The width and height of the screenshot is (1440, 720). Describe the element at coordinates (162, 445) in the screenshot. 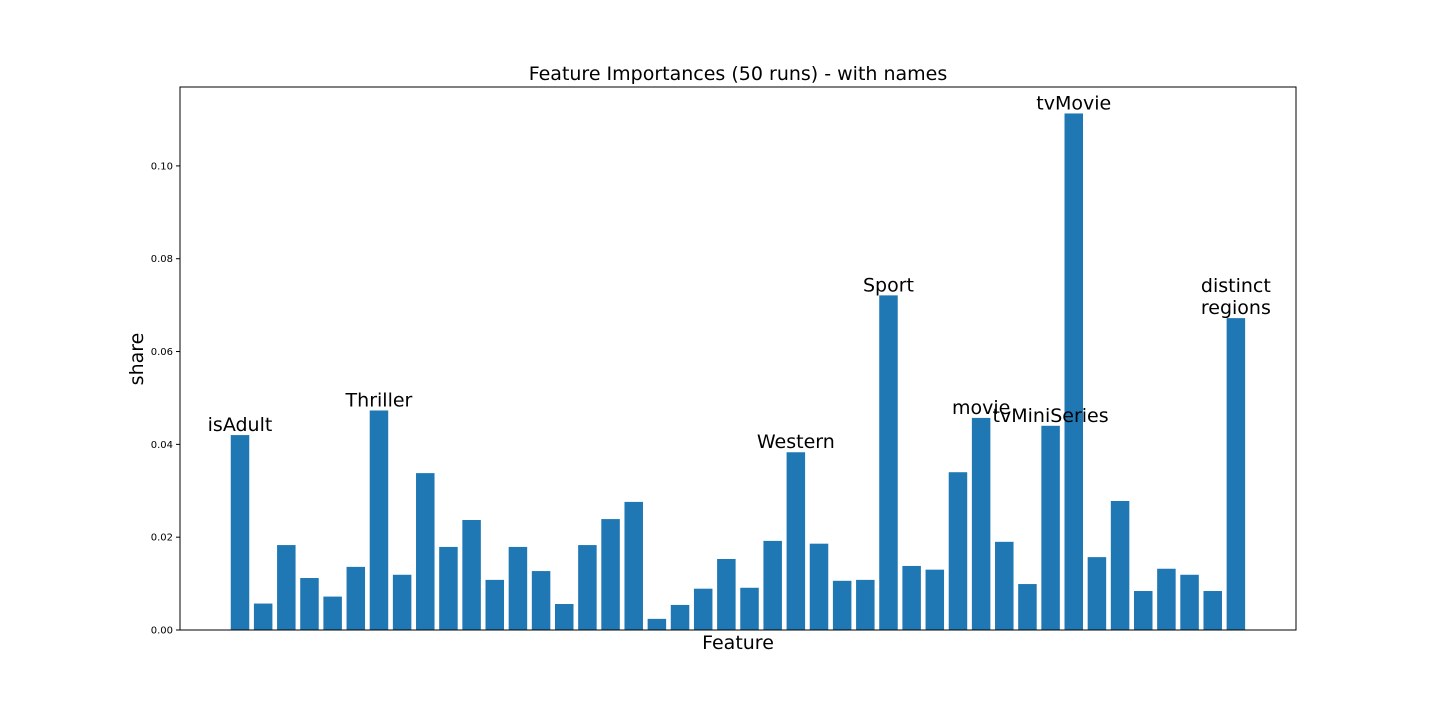

I see `y-tick-label: 0.04` at that location.